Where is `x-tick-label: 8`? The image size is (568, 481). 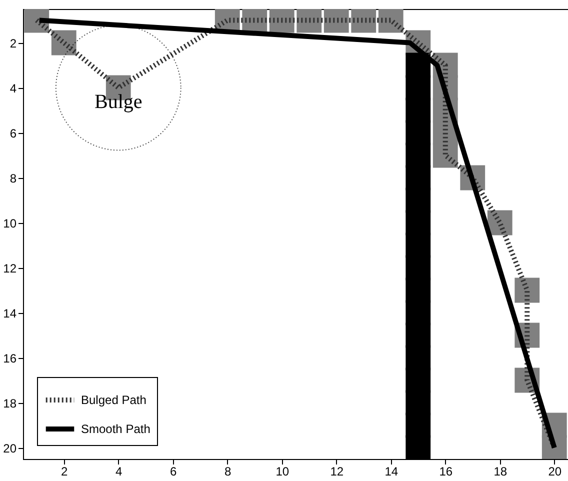
x-tick-label: 8 is located at coordinates (228, 471).